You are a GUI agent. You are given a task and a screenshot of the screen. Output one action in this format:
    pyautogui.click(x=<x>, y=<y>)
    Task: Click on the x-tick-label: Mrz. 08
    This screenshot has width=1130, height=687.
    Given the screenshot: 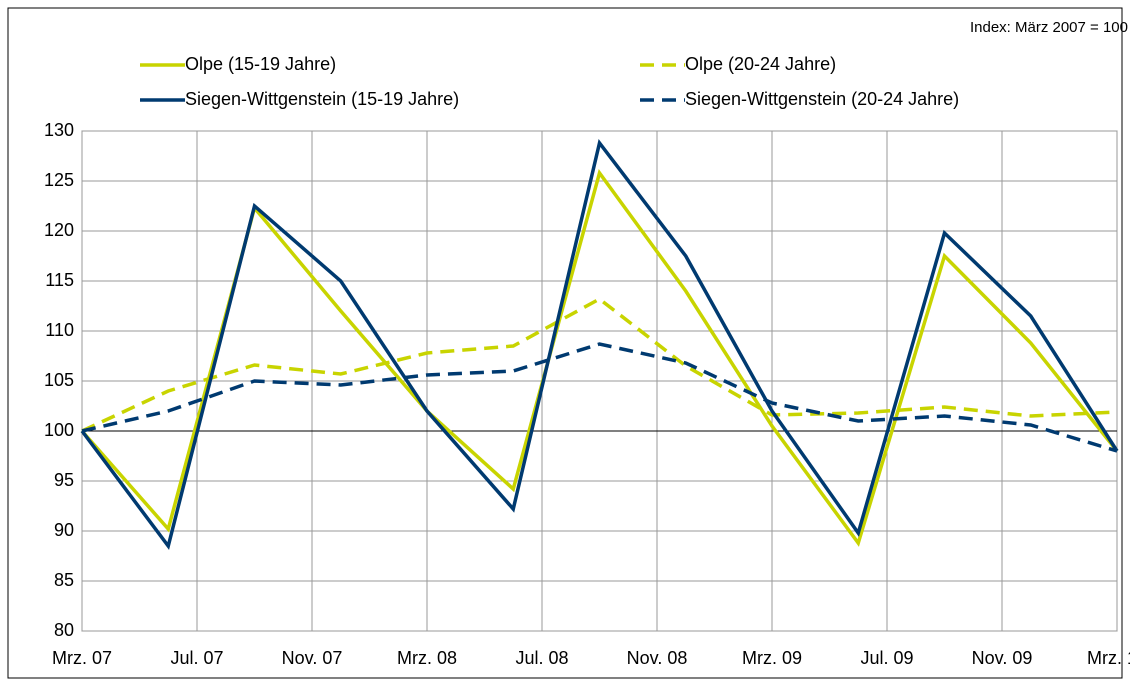 What is the action you would take?
    pyautogui.click(x=427, y=658)
    